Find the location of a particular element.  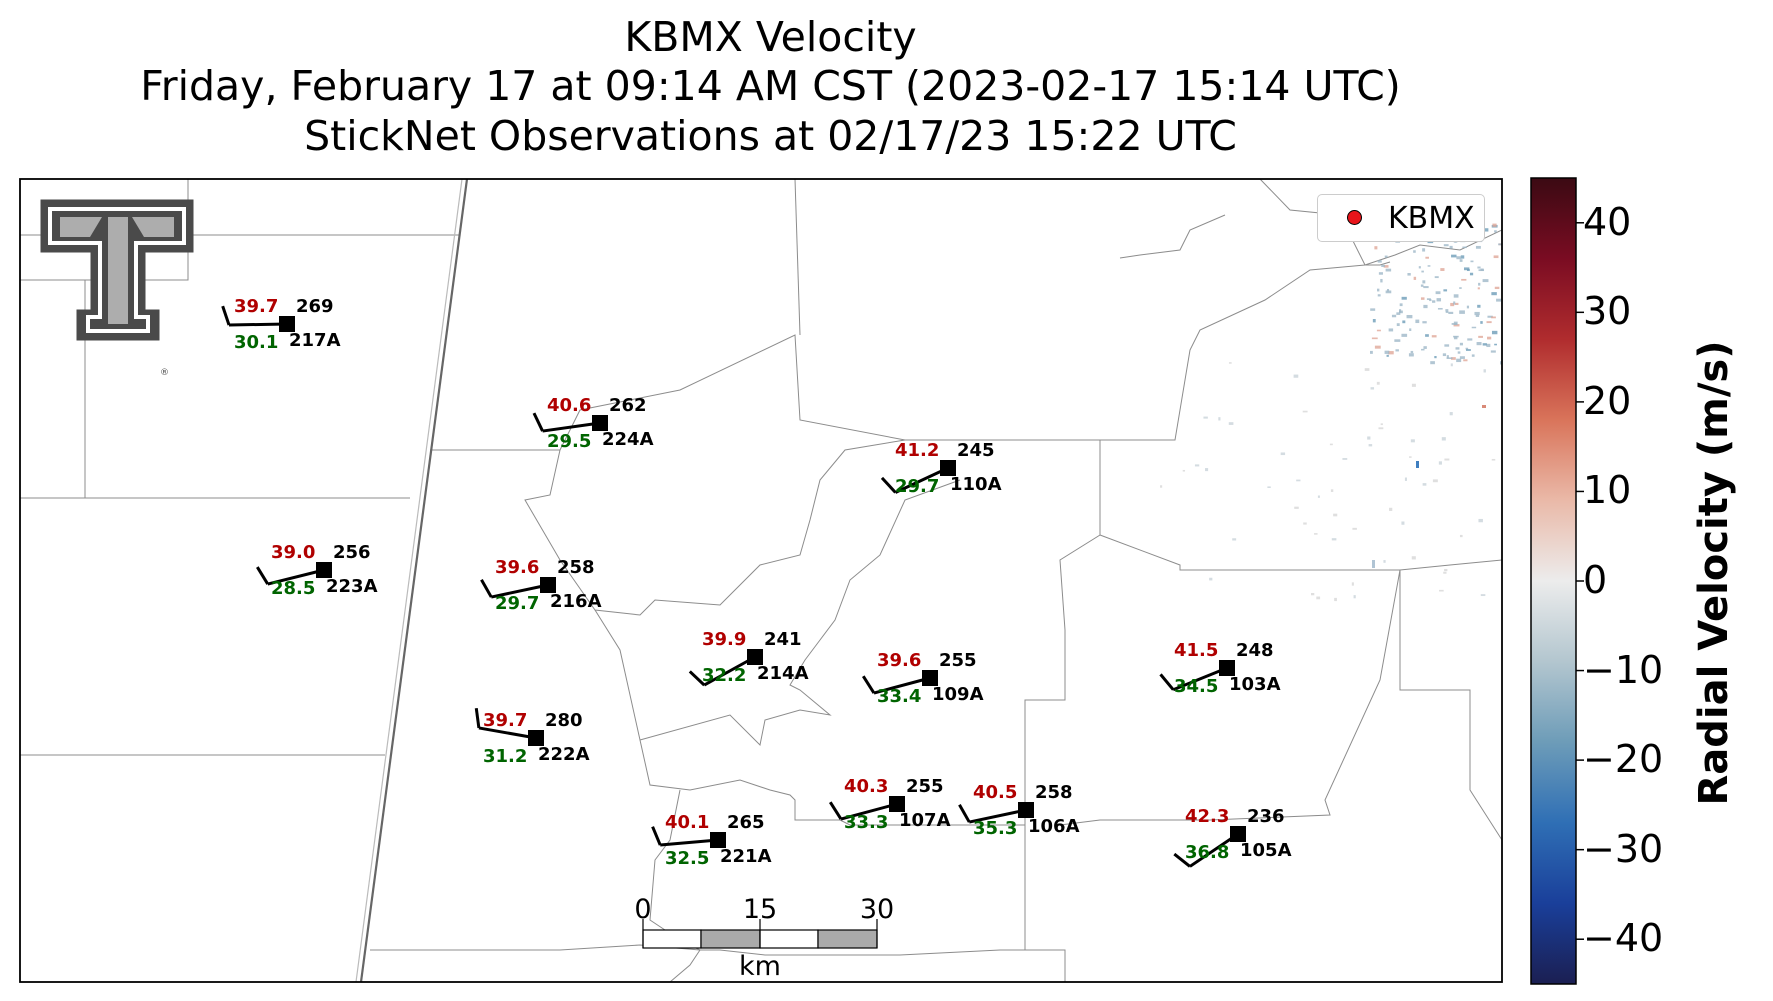

station-id: 214A is located at coordinates (783, 673).